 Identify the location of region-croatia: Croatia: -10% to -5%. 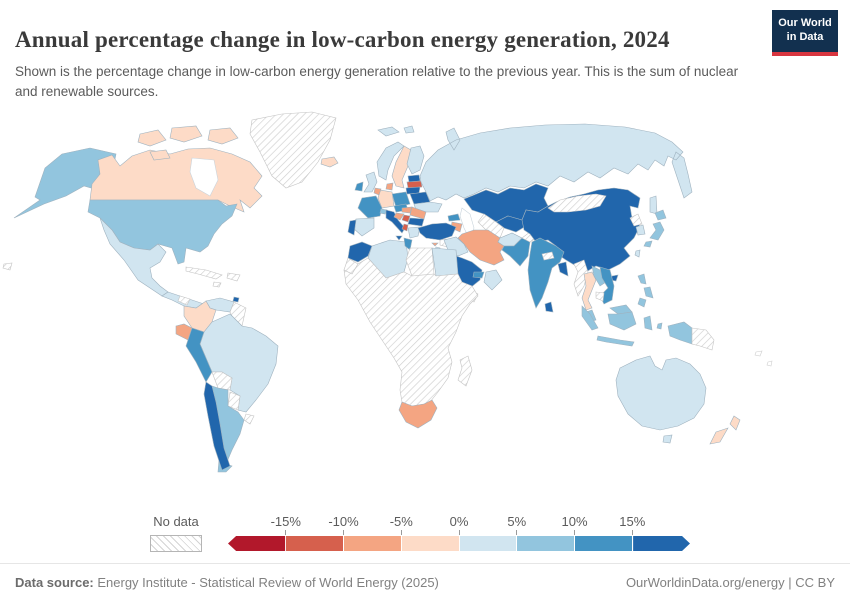
(399, 216).